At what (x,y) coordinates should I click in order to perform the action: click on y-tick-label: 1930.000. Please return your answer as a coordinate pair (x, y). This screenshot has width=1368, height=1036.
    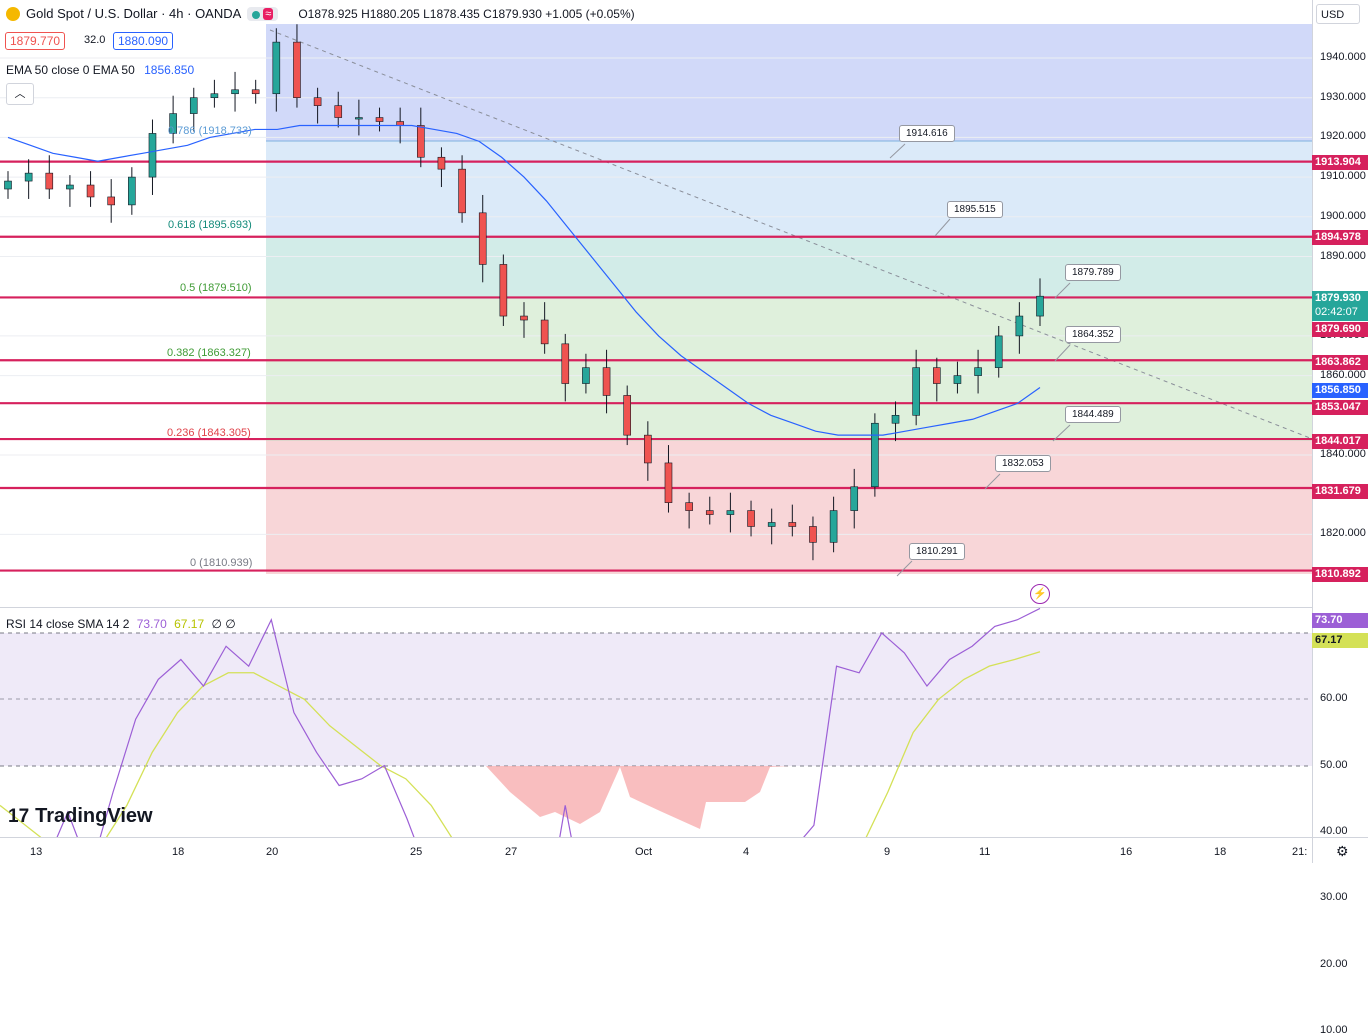
    Looking at the image, I should click on (1343, 96).